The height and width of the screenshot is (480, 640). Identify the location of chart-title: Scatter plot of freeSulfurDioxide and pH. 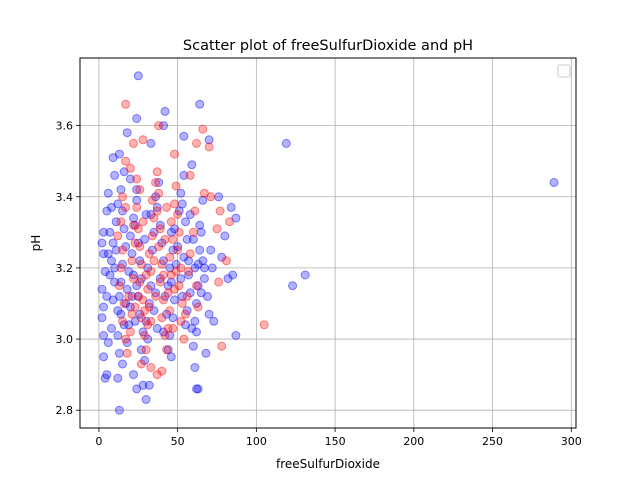
(328, 46).